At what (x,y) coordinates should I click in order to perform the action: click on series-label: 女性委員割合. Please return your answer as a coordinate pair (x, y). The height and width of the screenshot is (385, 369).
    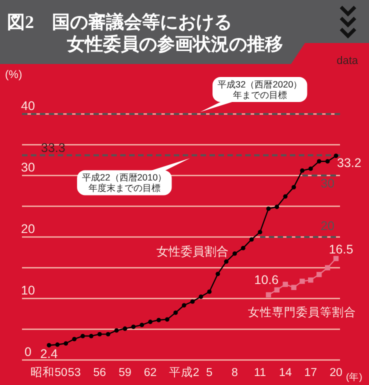
    Looking at the image, I should click on (192, 251).